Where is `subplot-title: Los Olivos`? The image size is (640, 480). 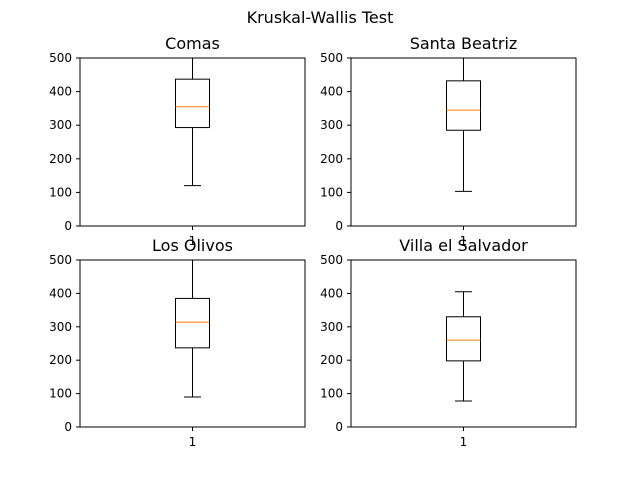 subplot-title: Los Olivos is located at coordinates (192, 245).